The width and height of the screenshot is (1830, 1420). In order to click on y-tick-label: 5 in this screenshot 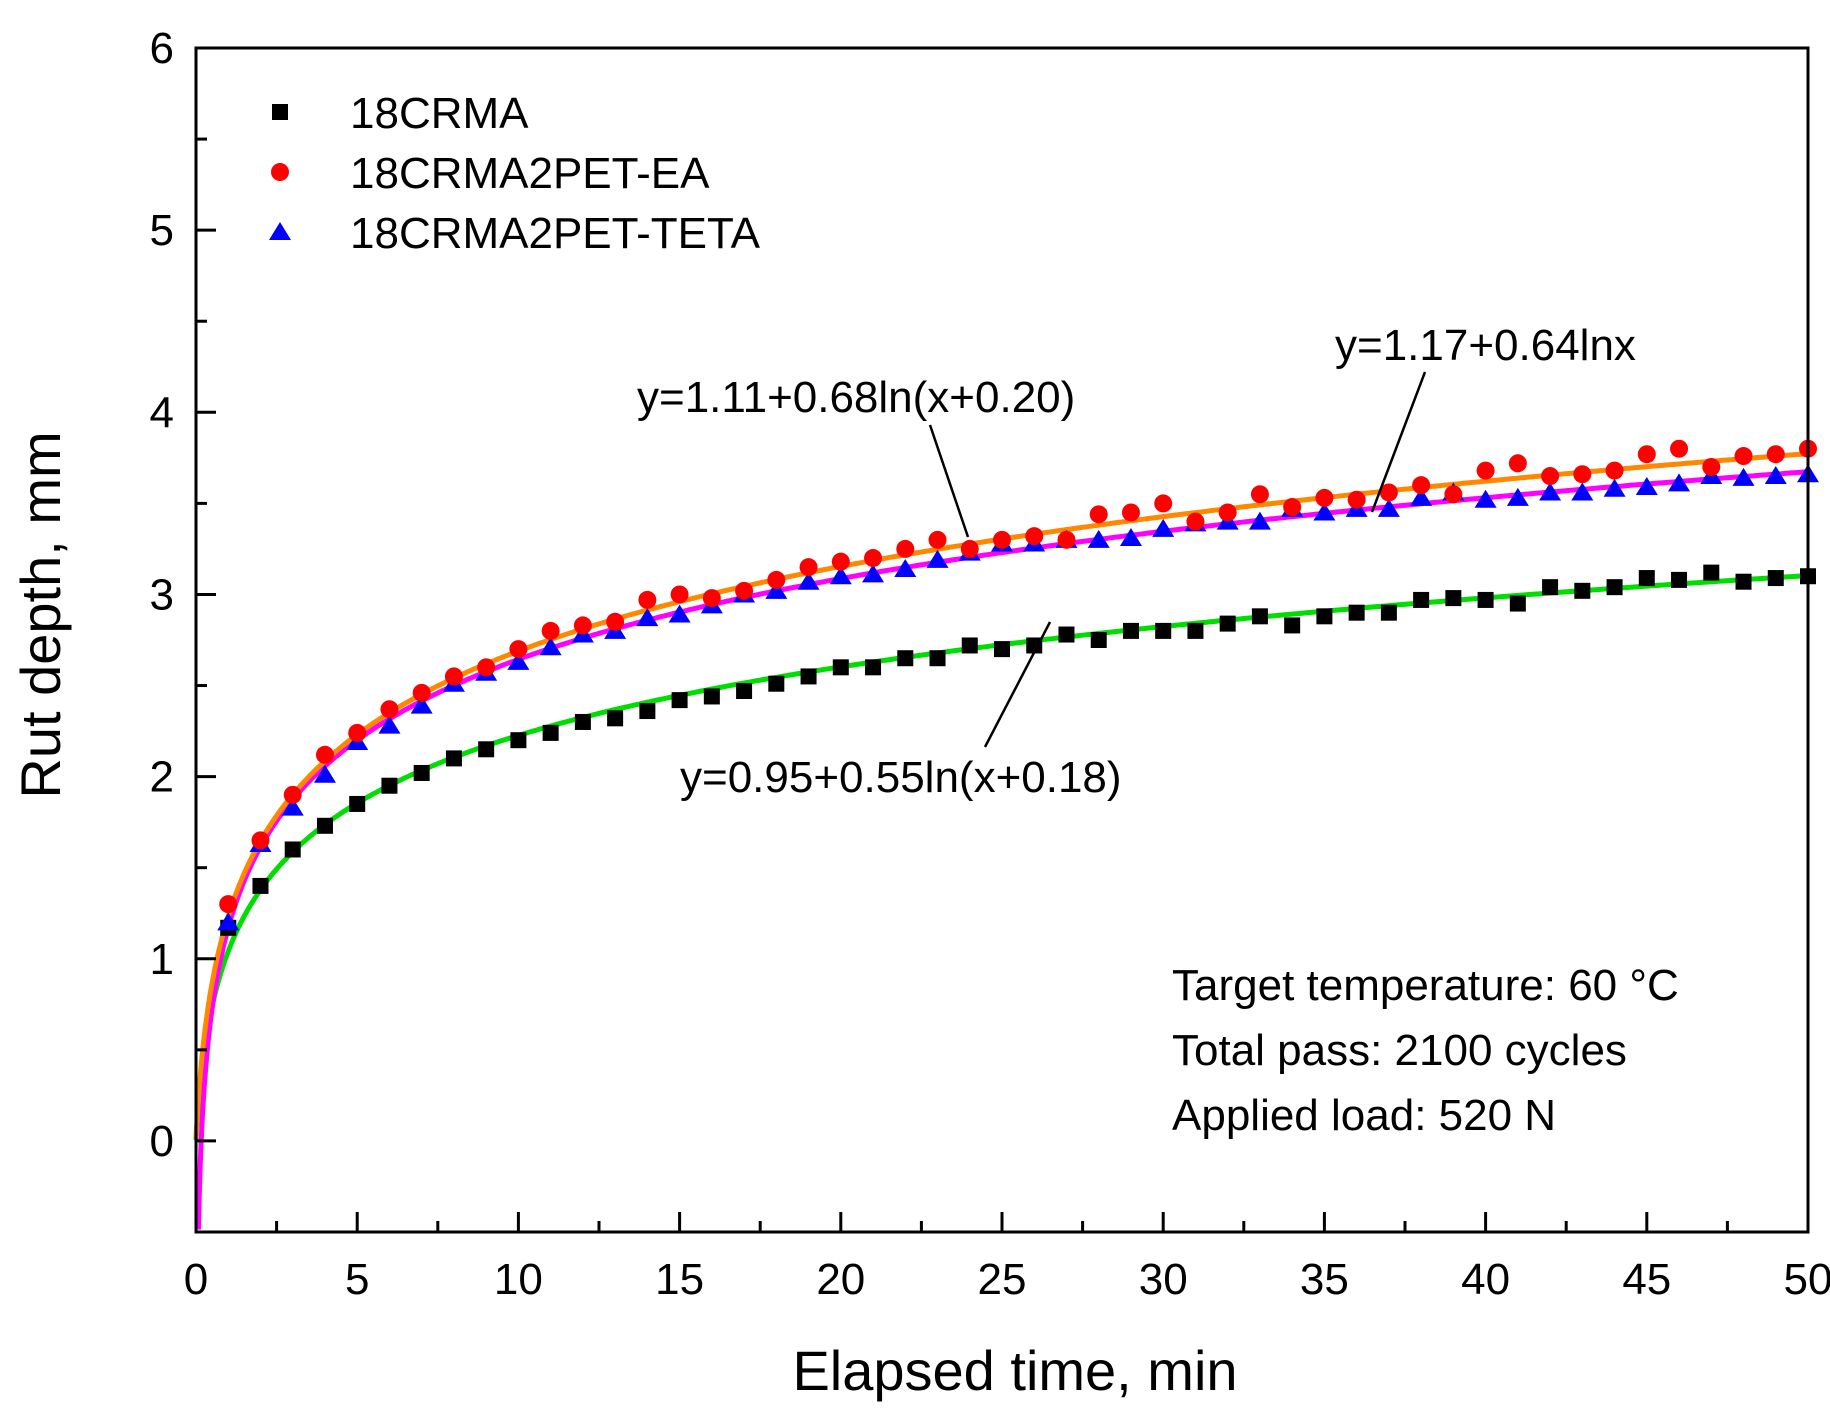, I will do `click(162, 230)`.